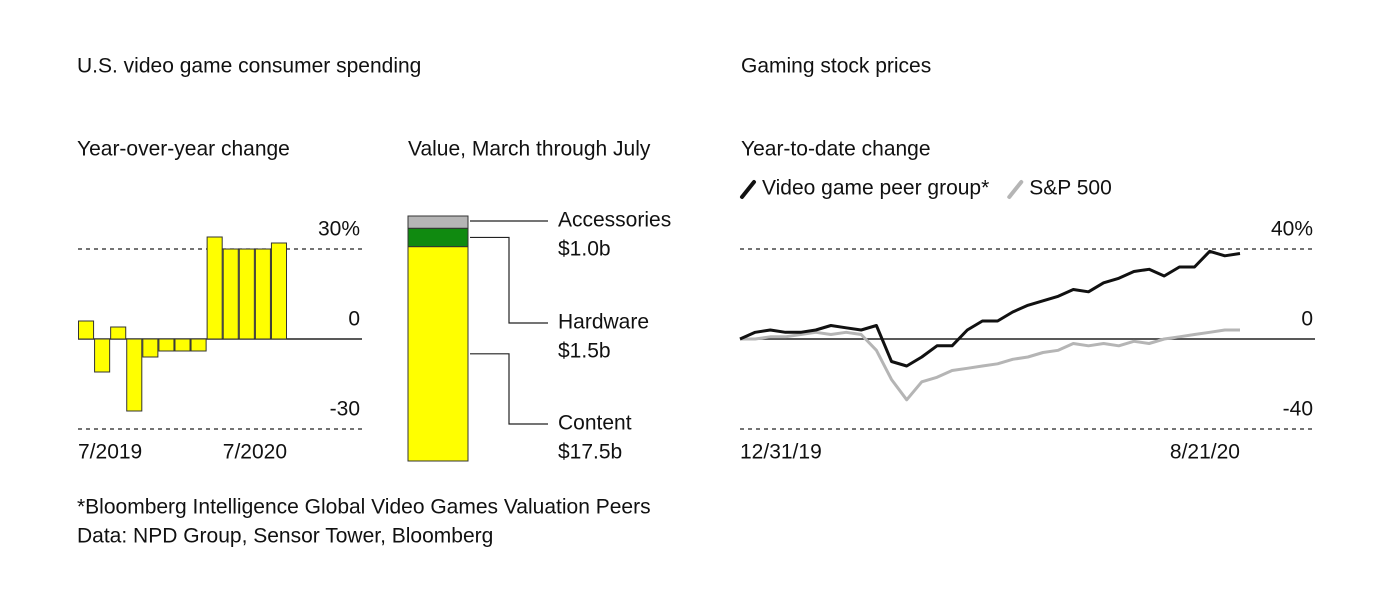 This screenshot has width=1381, height=607. Describe the element at coordinates (875, 188) in the screenshot. I see `legend-label: Video game peer group*` at that location.